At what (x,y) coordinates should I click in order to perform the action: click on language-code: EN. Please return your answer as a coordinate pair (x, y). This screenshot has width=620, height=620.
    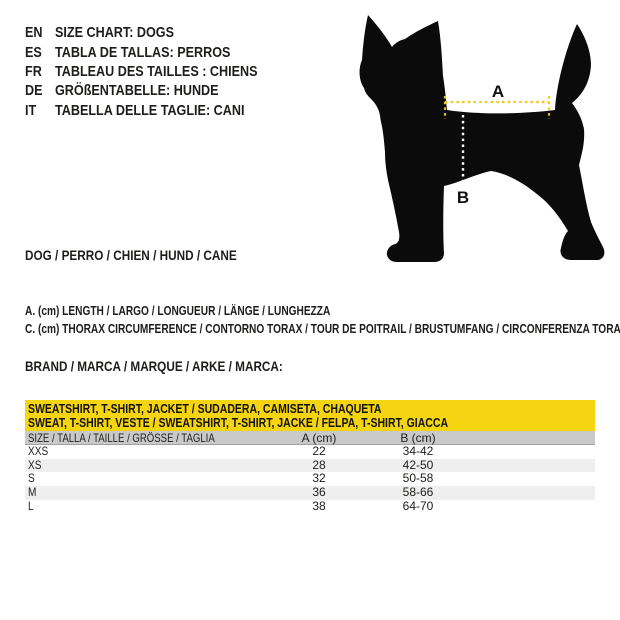
    Looking at the image, I should click on (34, 33).